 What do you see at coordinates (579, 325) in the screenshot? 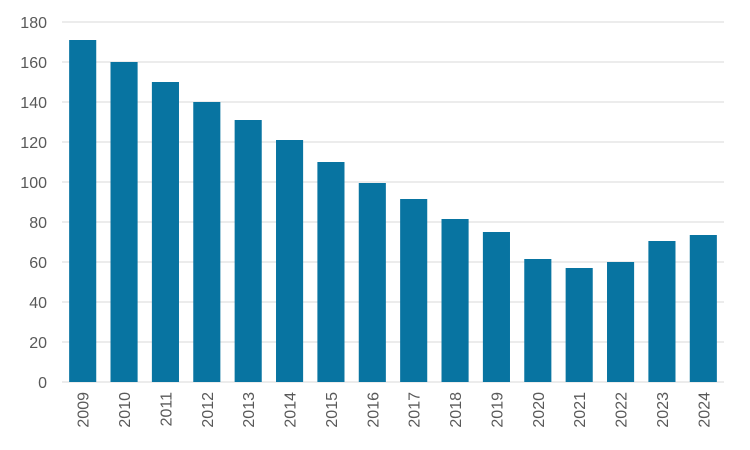
I see `bar-2021` at bounding box center [579, 325].